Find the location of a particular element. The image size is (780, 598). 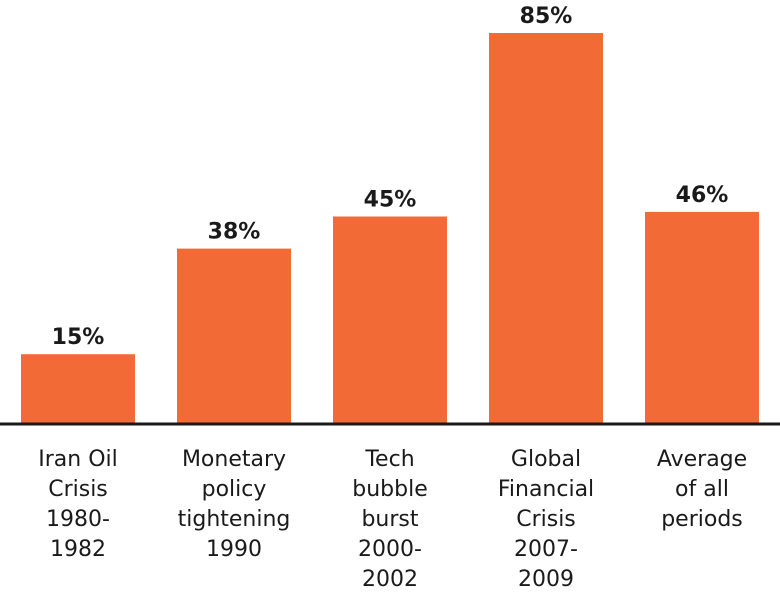

category-label-line: 1990 is located at coordinates (234, 549).